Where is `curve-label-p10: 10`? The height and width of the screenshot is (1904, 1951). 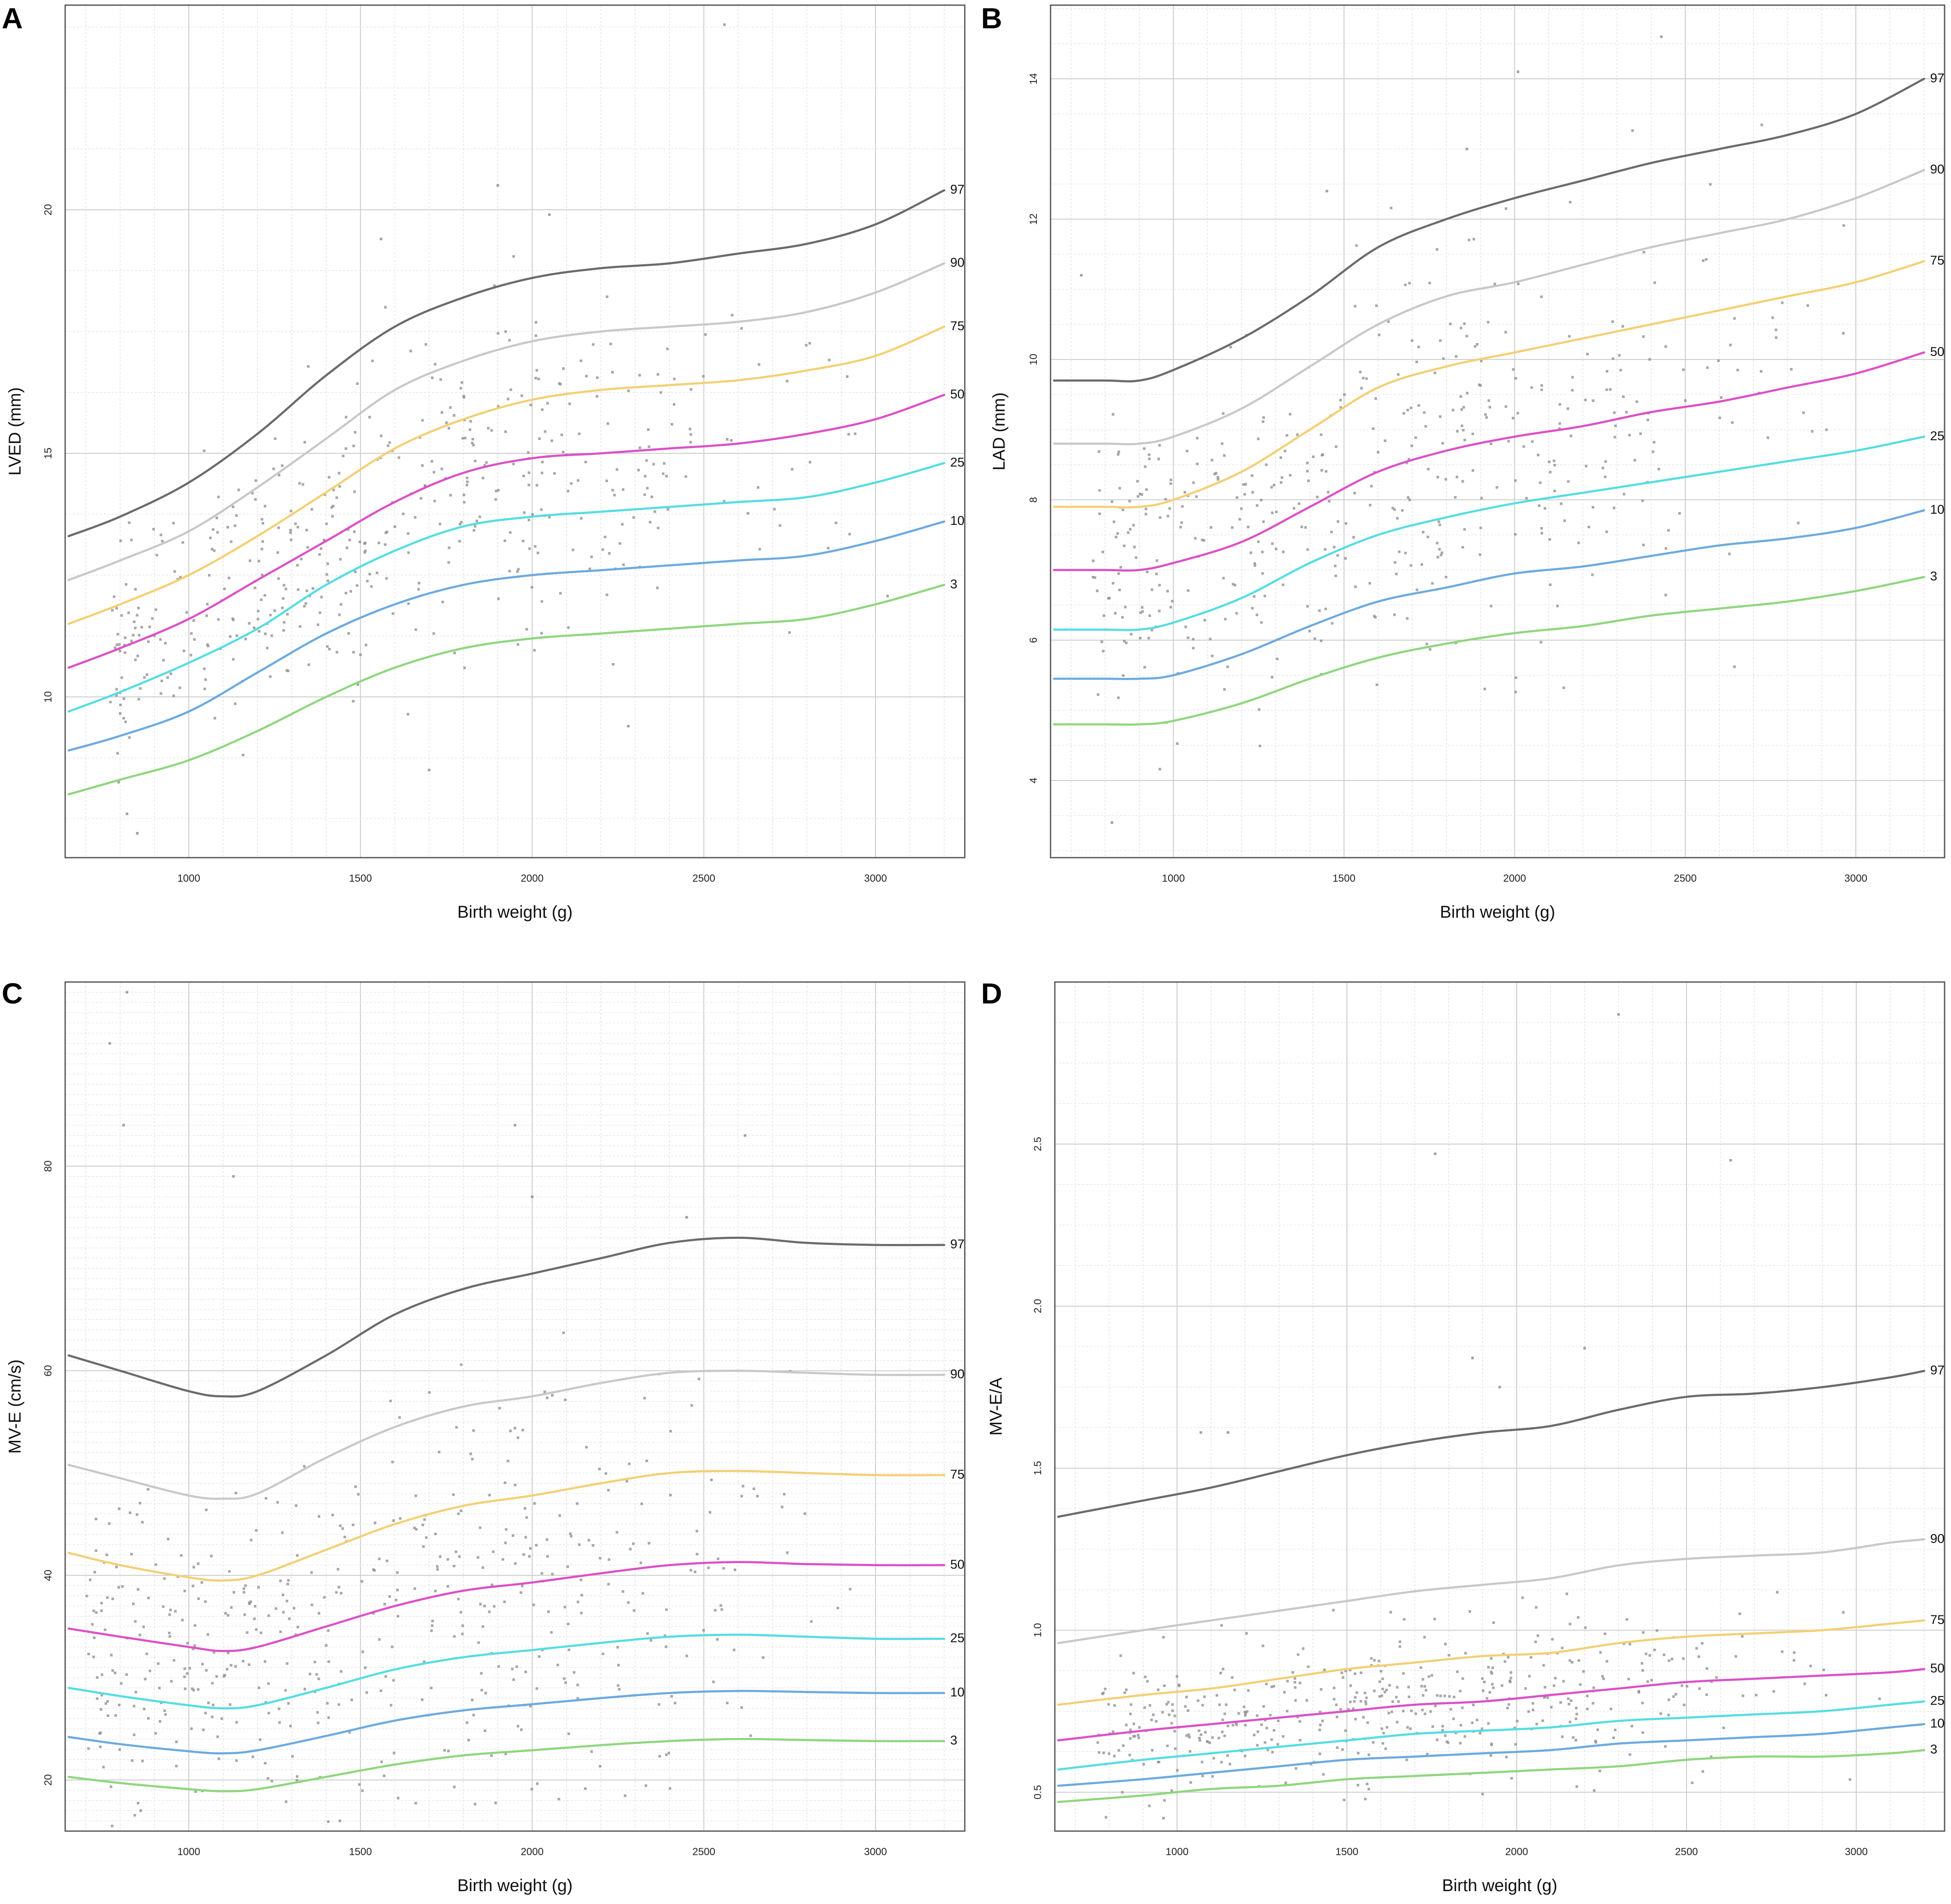
curve-label-p10: 10 is located at coordinates (1937, 510).